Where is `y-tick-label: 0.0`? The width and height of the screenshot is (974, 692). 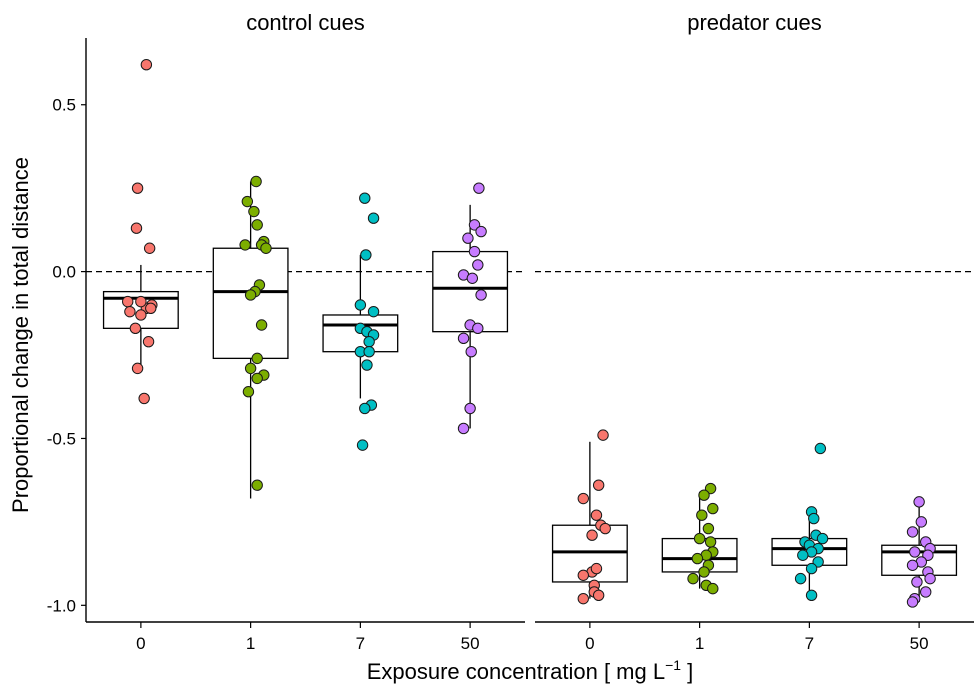
y-tick-label: 0.0 is located at coordinates (64, 272).